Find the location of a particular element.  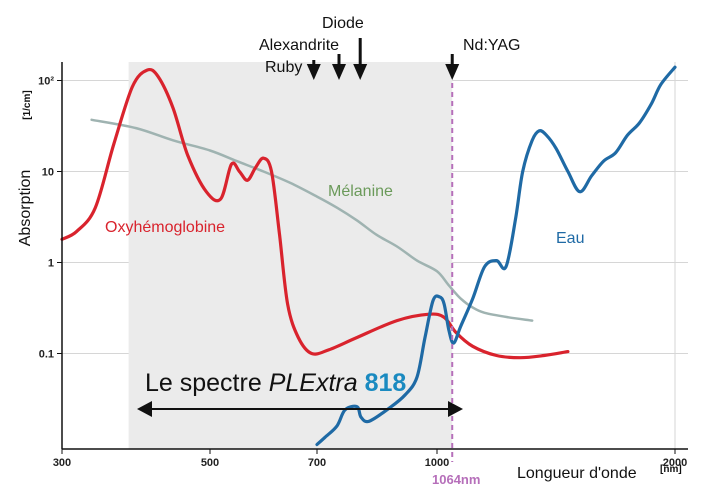

x-tick-label-700: 700 is located at coordinates (317, 463).